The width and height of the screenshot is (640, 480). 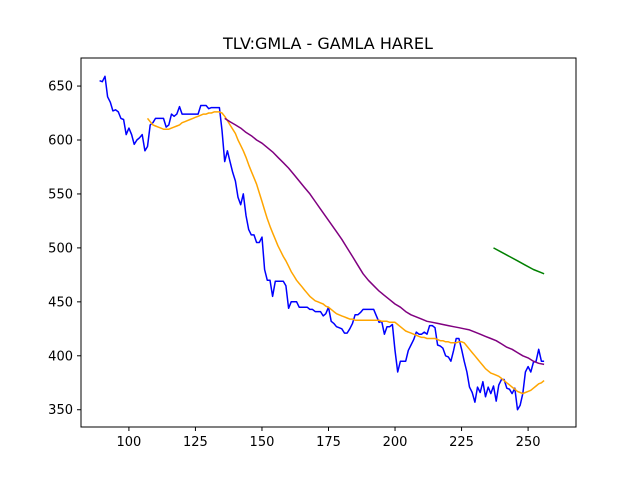 What do you see at coordinates (60, 194) in the screenshot?
I see `y-tick-label: 550` at bounding box center [60, 194].